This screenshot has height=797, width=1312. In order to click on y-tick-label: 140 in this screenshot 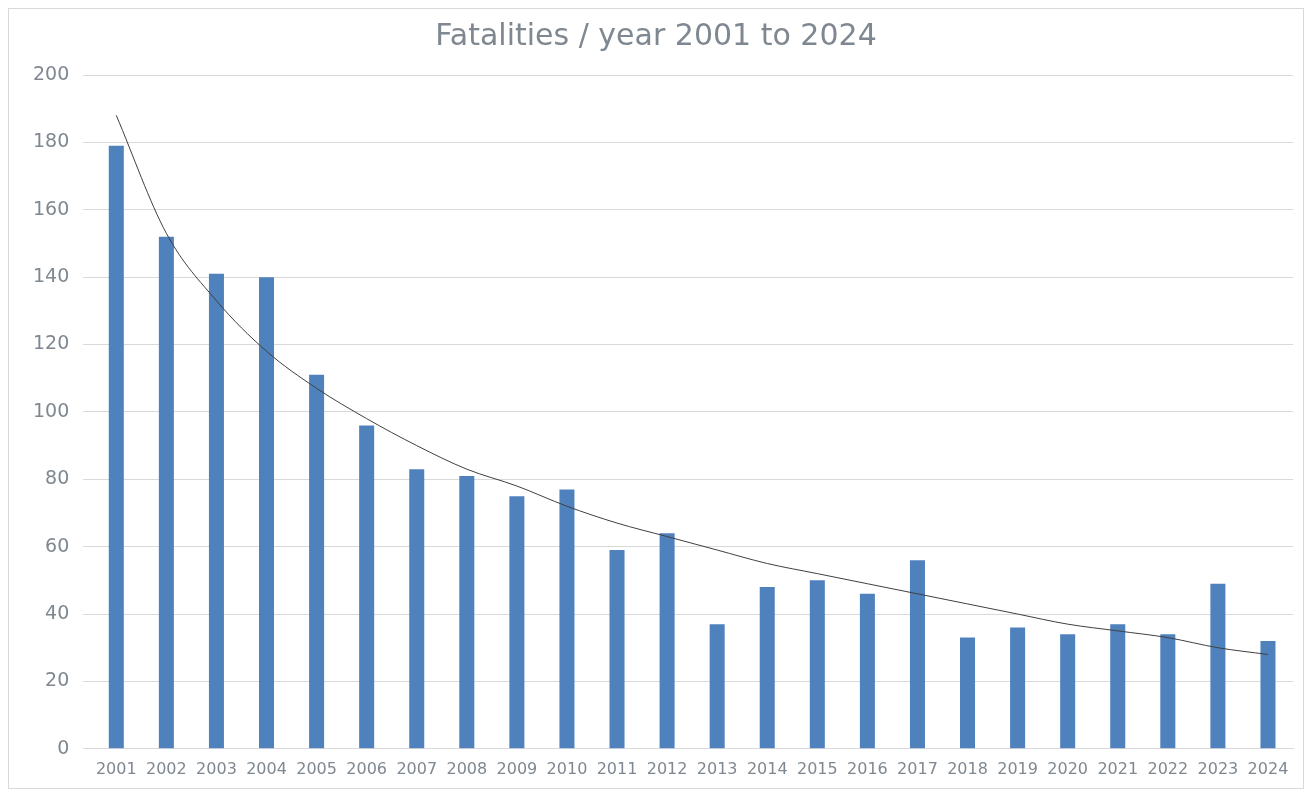, I will do `click(51, 275)`.